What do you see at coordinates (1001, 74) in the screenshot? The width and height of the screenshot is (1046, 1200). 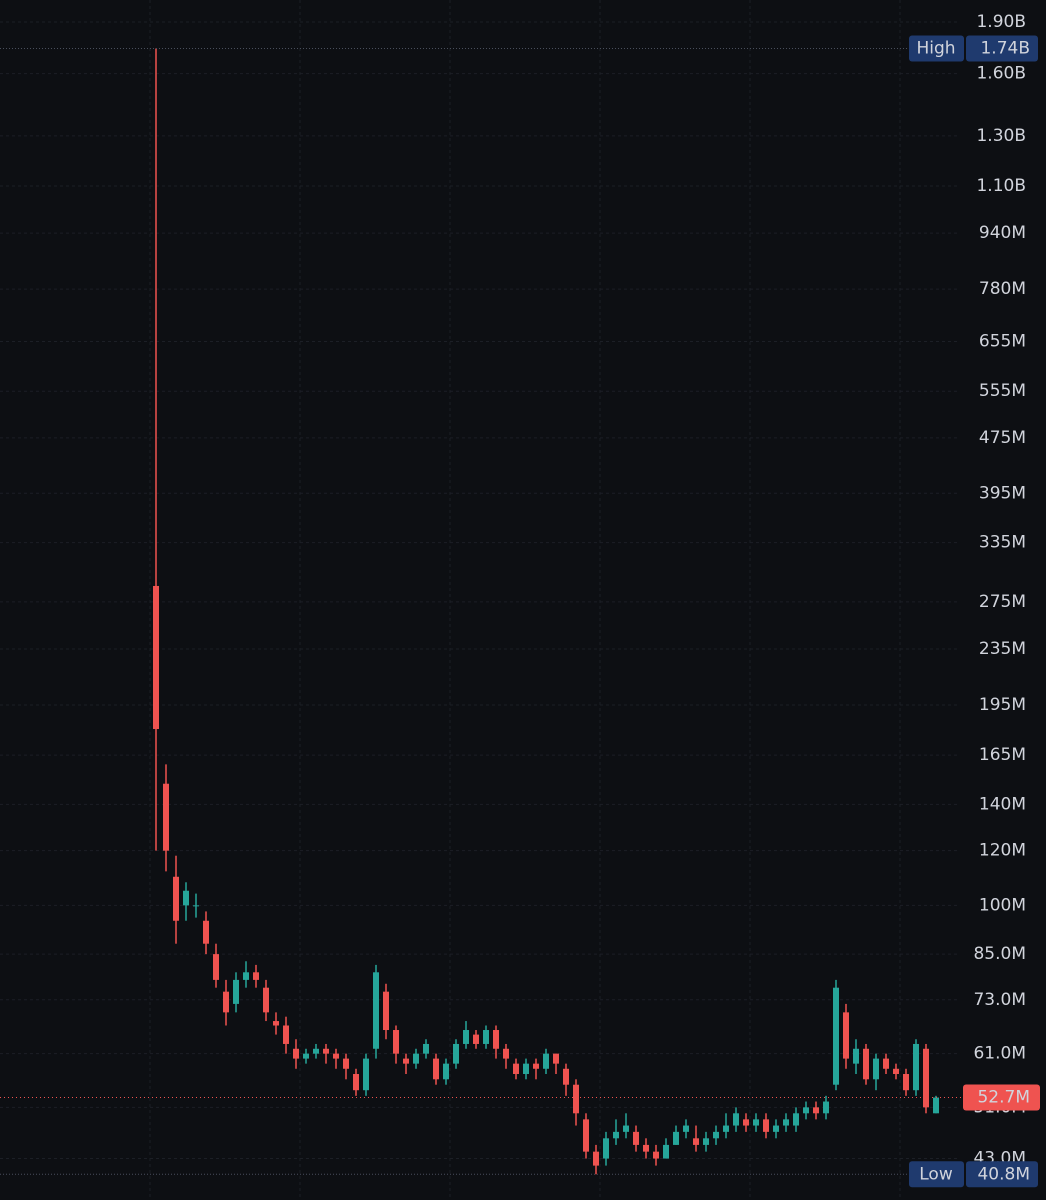 I see `y-tick-label: 1.60B` at bounding box center [1001, 74].